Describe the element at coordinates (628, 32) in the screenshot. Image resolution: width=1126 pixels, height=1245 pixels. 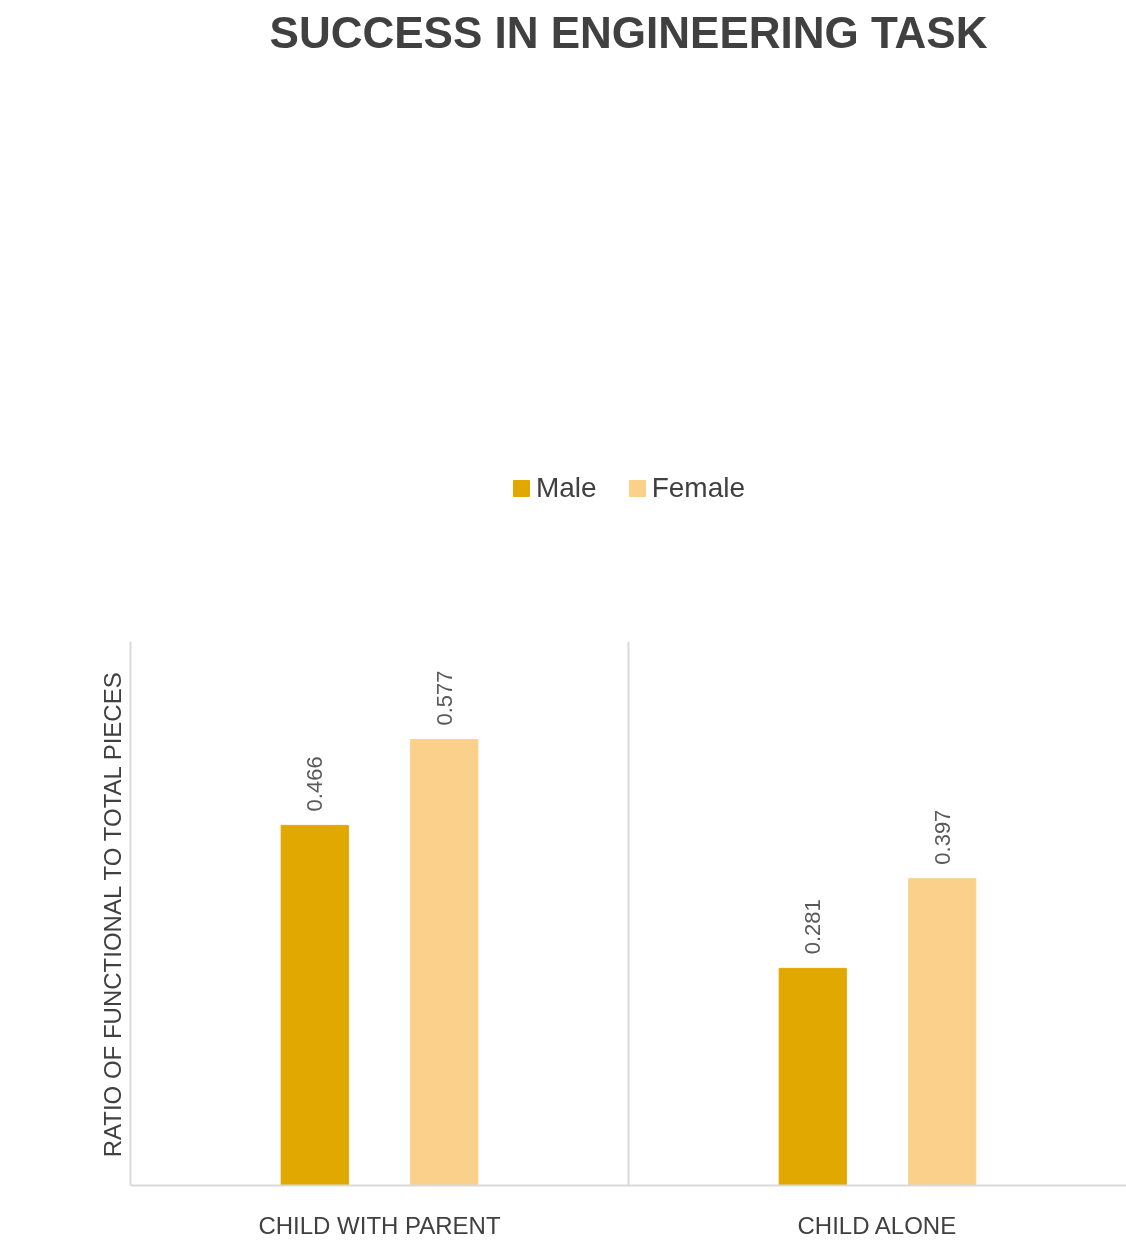
I see `chart-title: SUCCESS IN ENGINEERING TASK` at that location.